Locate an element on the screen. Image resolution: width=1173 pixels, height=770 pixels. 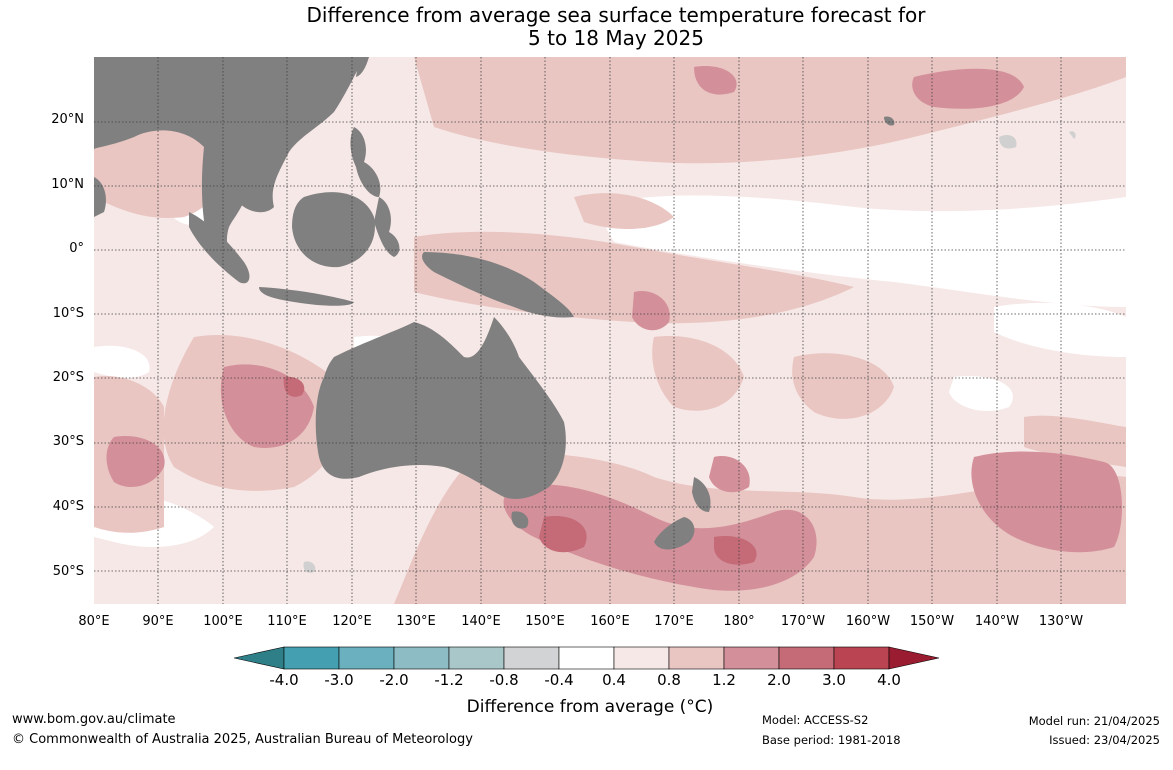
lon-label-180: 180° is located at coordinates (739, 621).